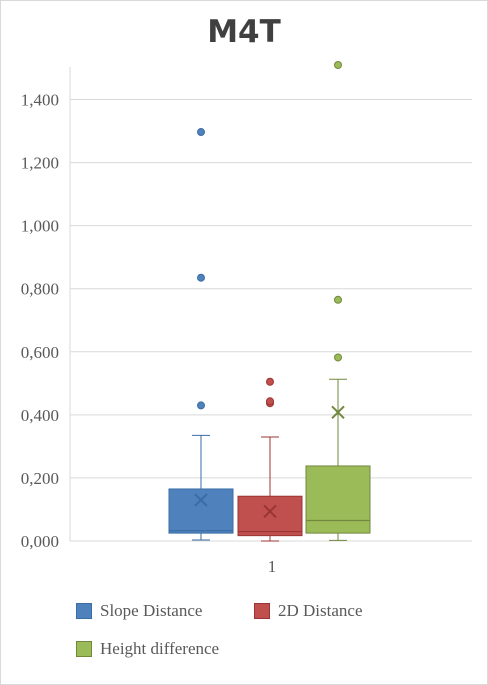 The height and width of the screenshot is (685, 488). I want to click on y-tick-label: 1,200, so click(40, 163).